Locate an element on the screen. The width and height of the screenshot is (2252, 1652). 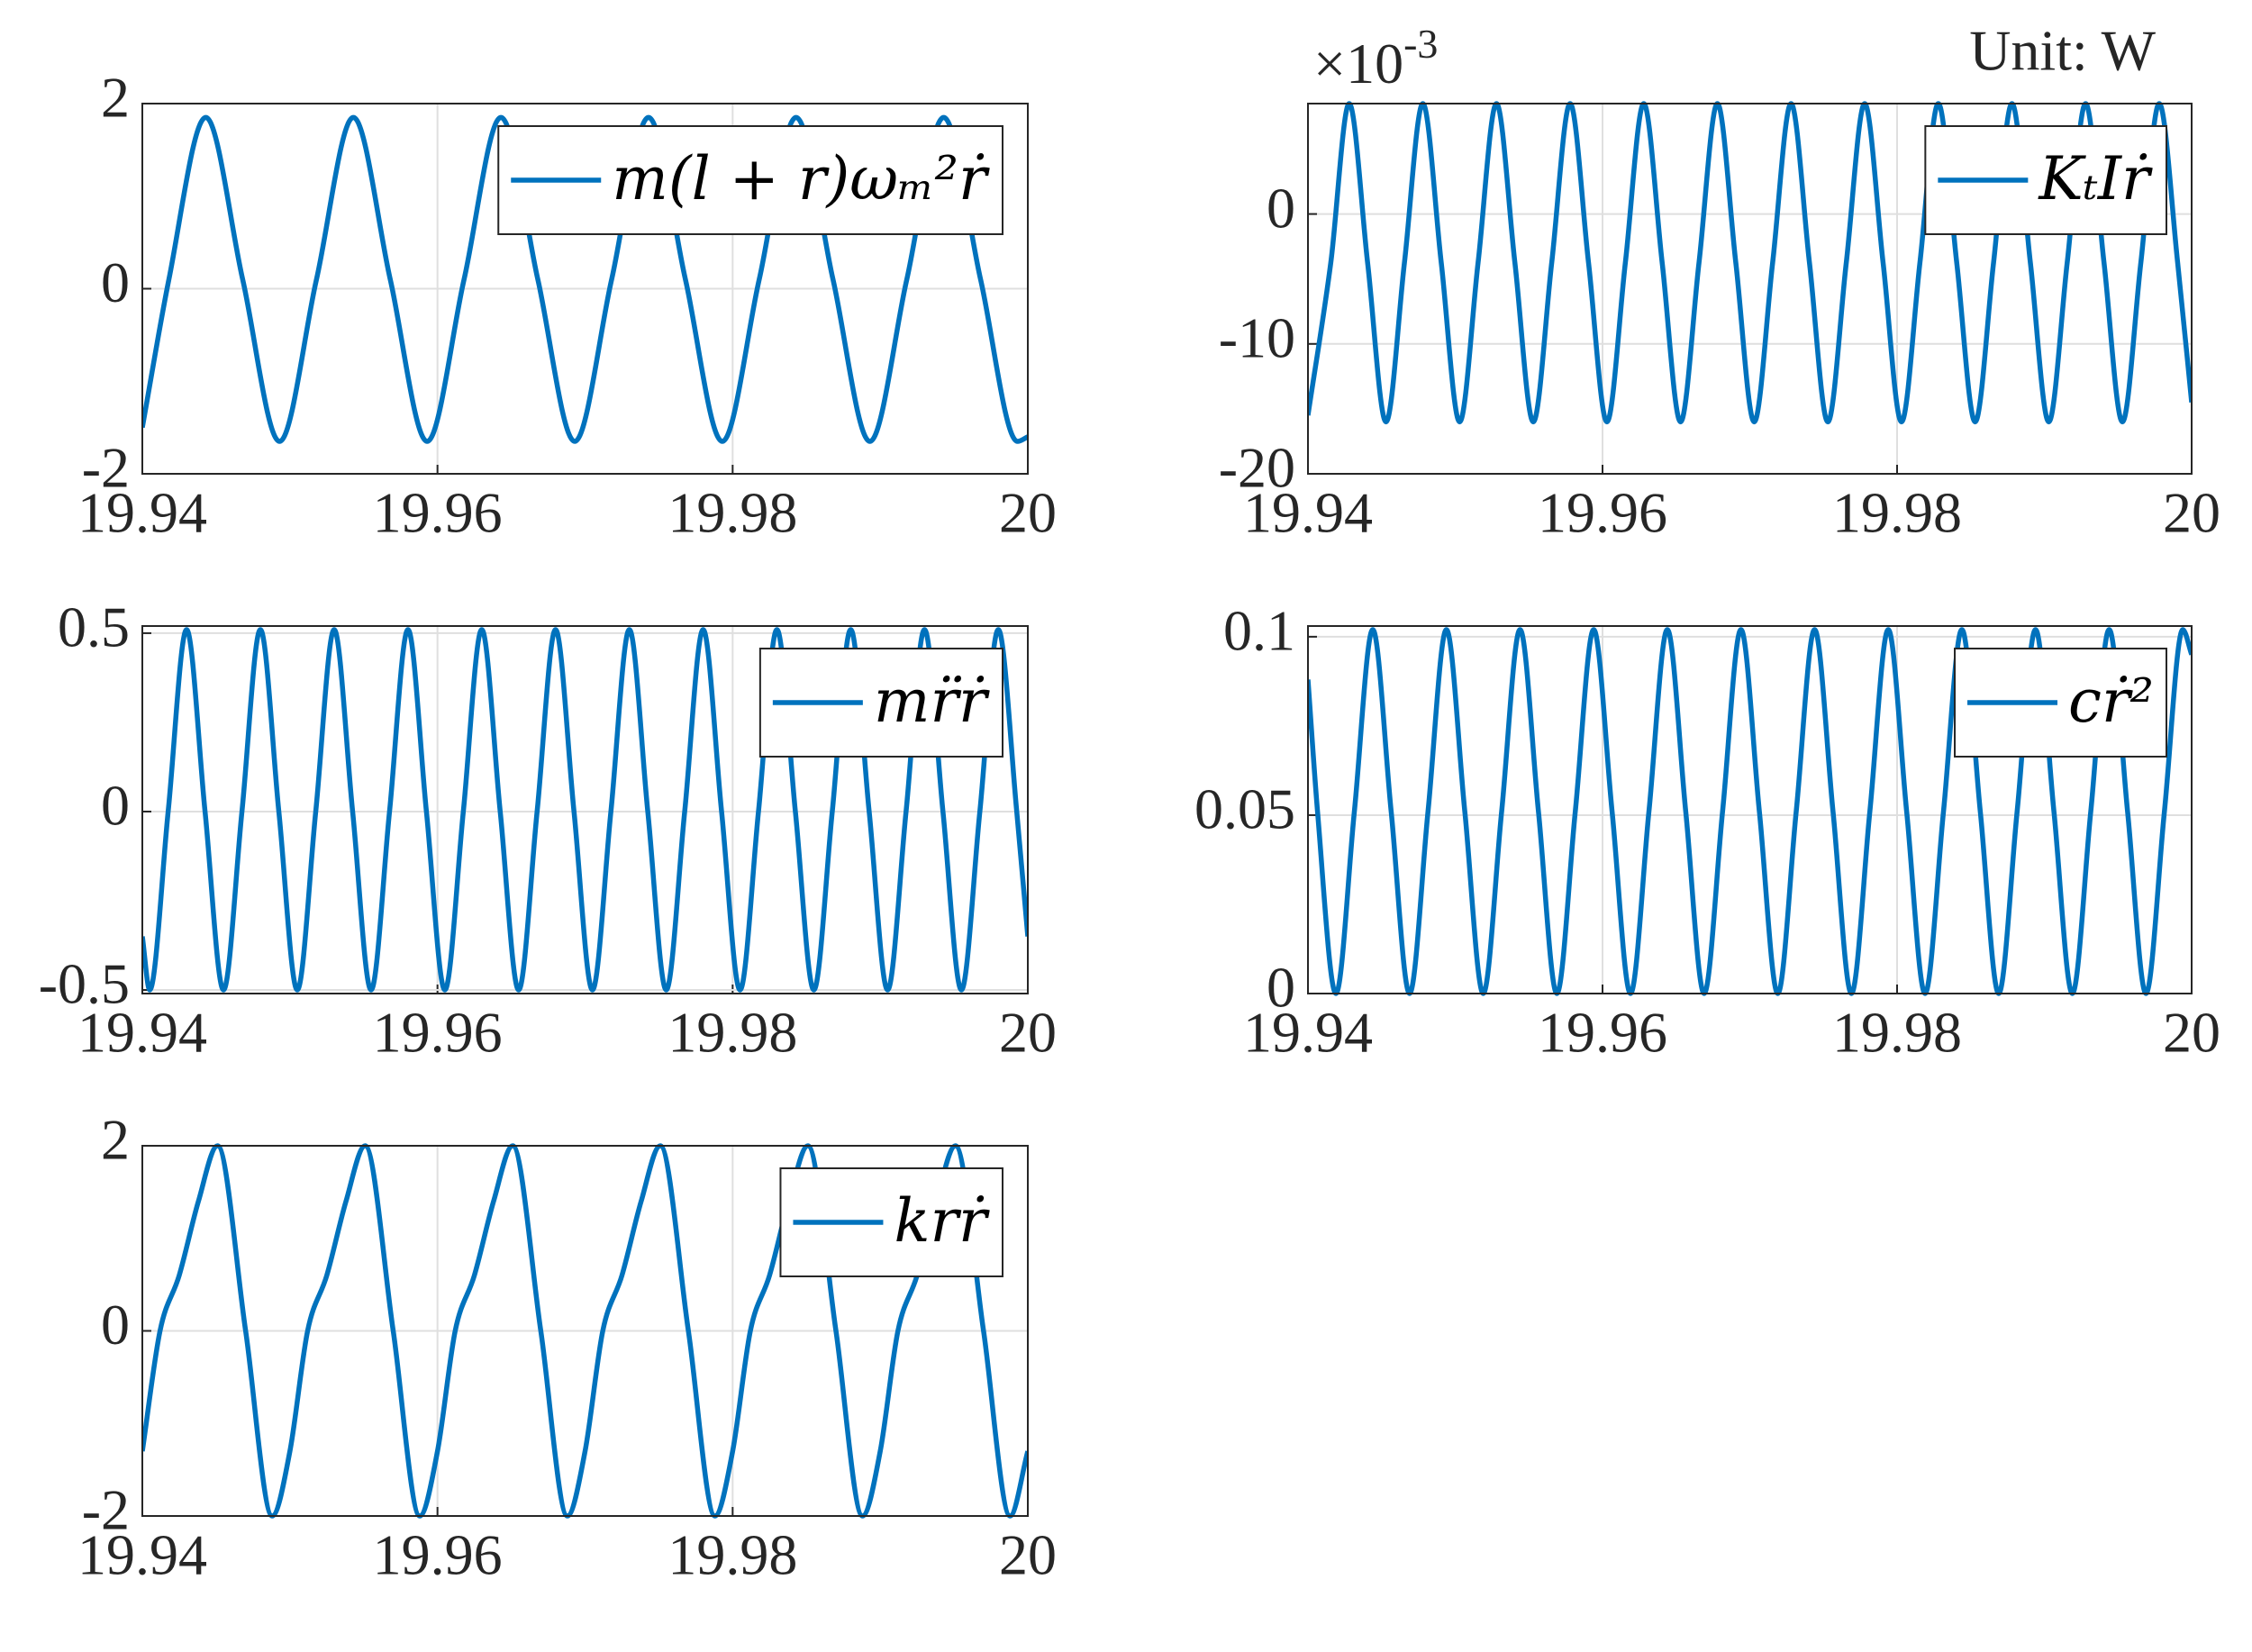
legend: cṙ² is located at coordinates (2061, 703).